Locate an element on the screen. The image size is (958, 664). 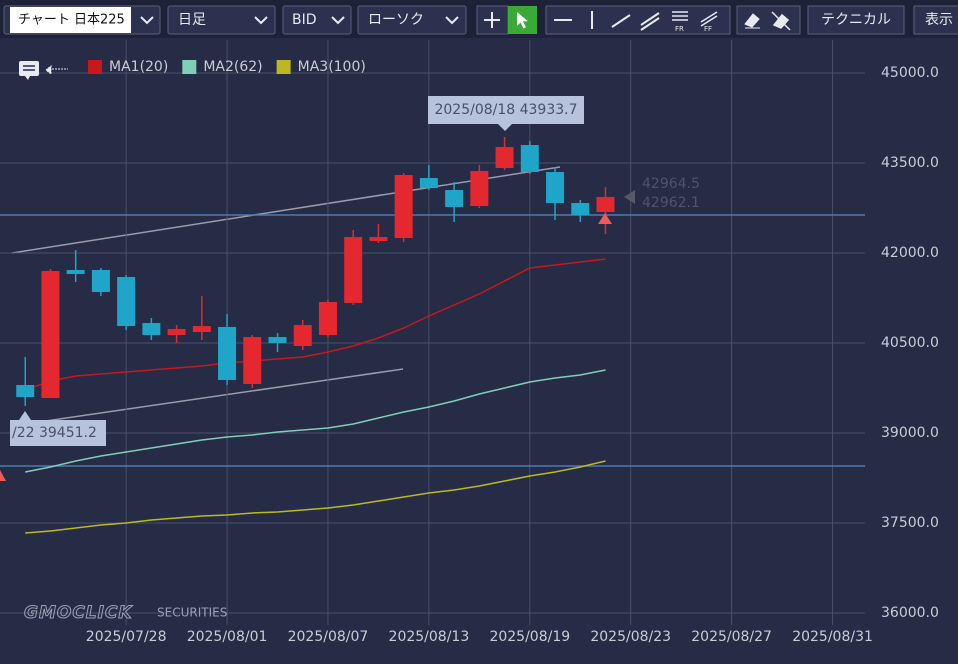
ask-label: 42964.5 is located at coordinates (671, 184).